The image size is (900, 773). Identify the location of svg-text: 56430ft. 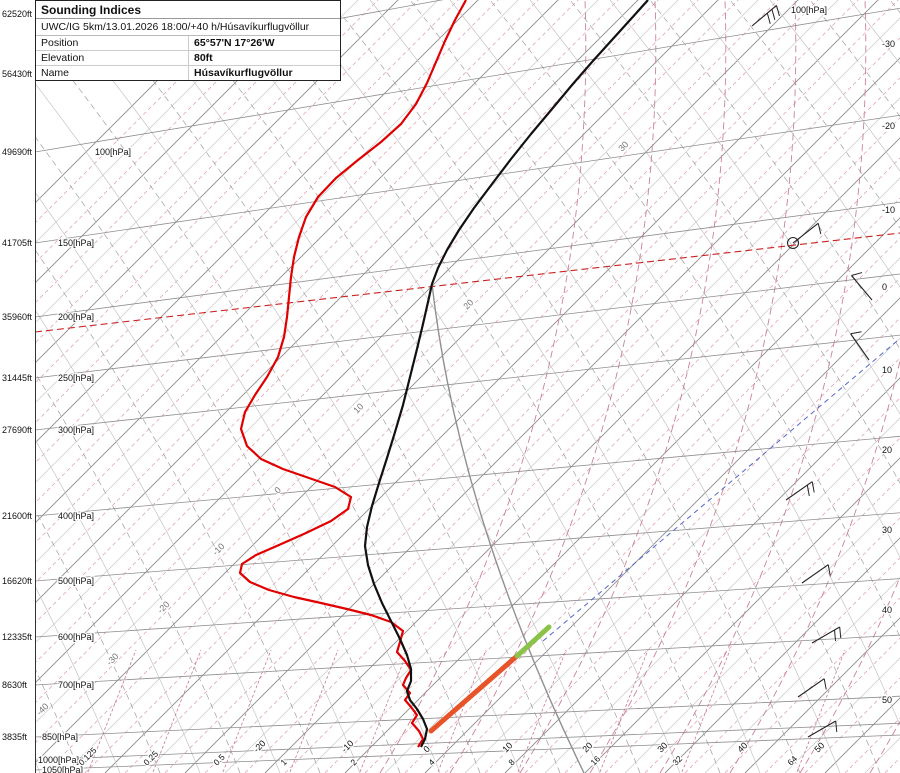
(17, 74).